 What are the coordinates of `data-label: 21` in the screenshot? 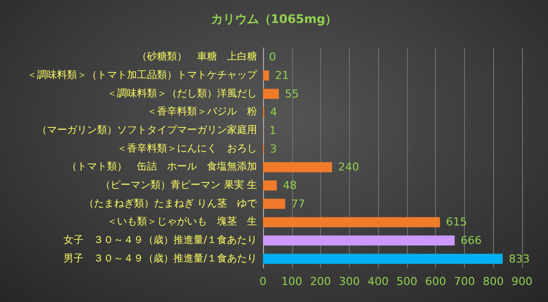 It's located at (282, 75).